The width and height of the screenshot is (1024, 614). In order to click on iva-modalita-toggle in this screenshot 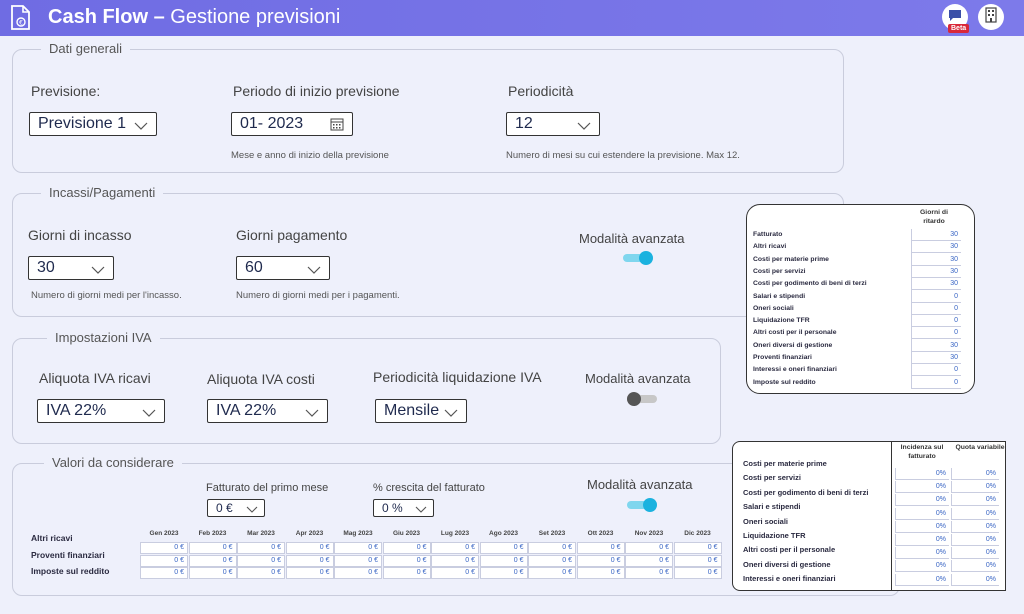, I will do `click(643, 399)`.